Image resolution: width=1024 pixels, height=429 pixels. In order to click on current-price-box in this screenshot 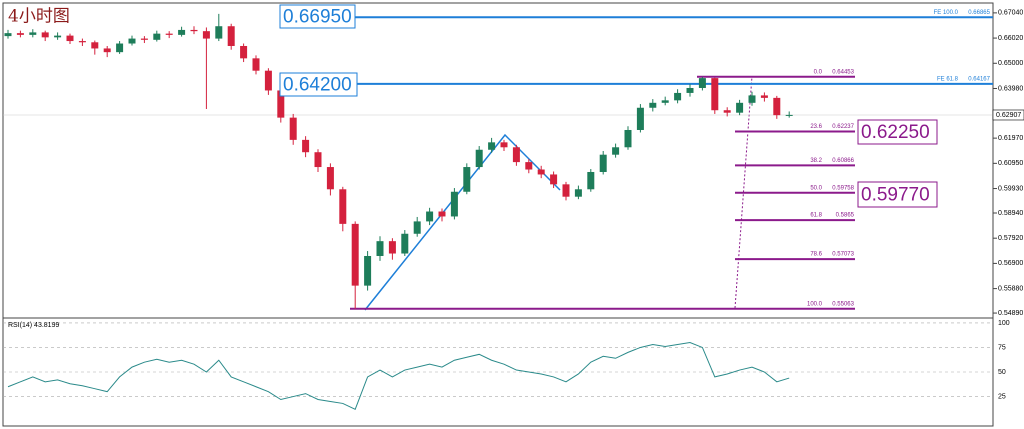, I will do `click(1008, 115)`.